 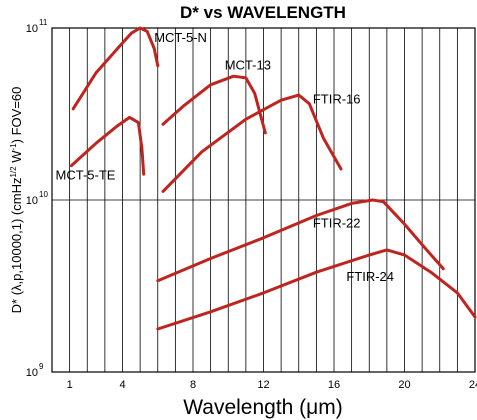 I want to click on x-tick-labels: 1 4 8 12 16 20 24, so click(x=272, y=385).